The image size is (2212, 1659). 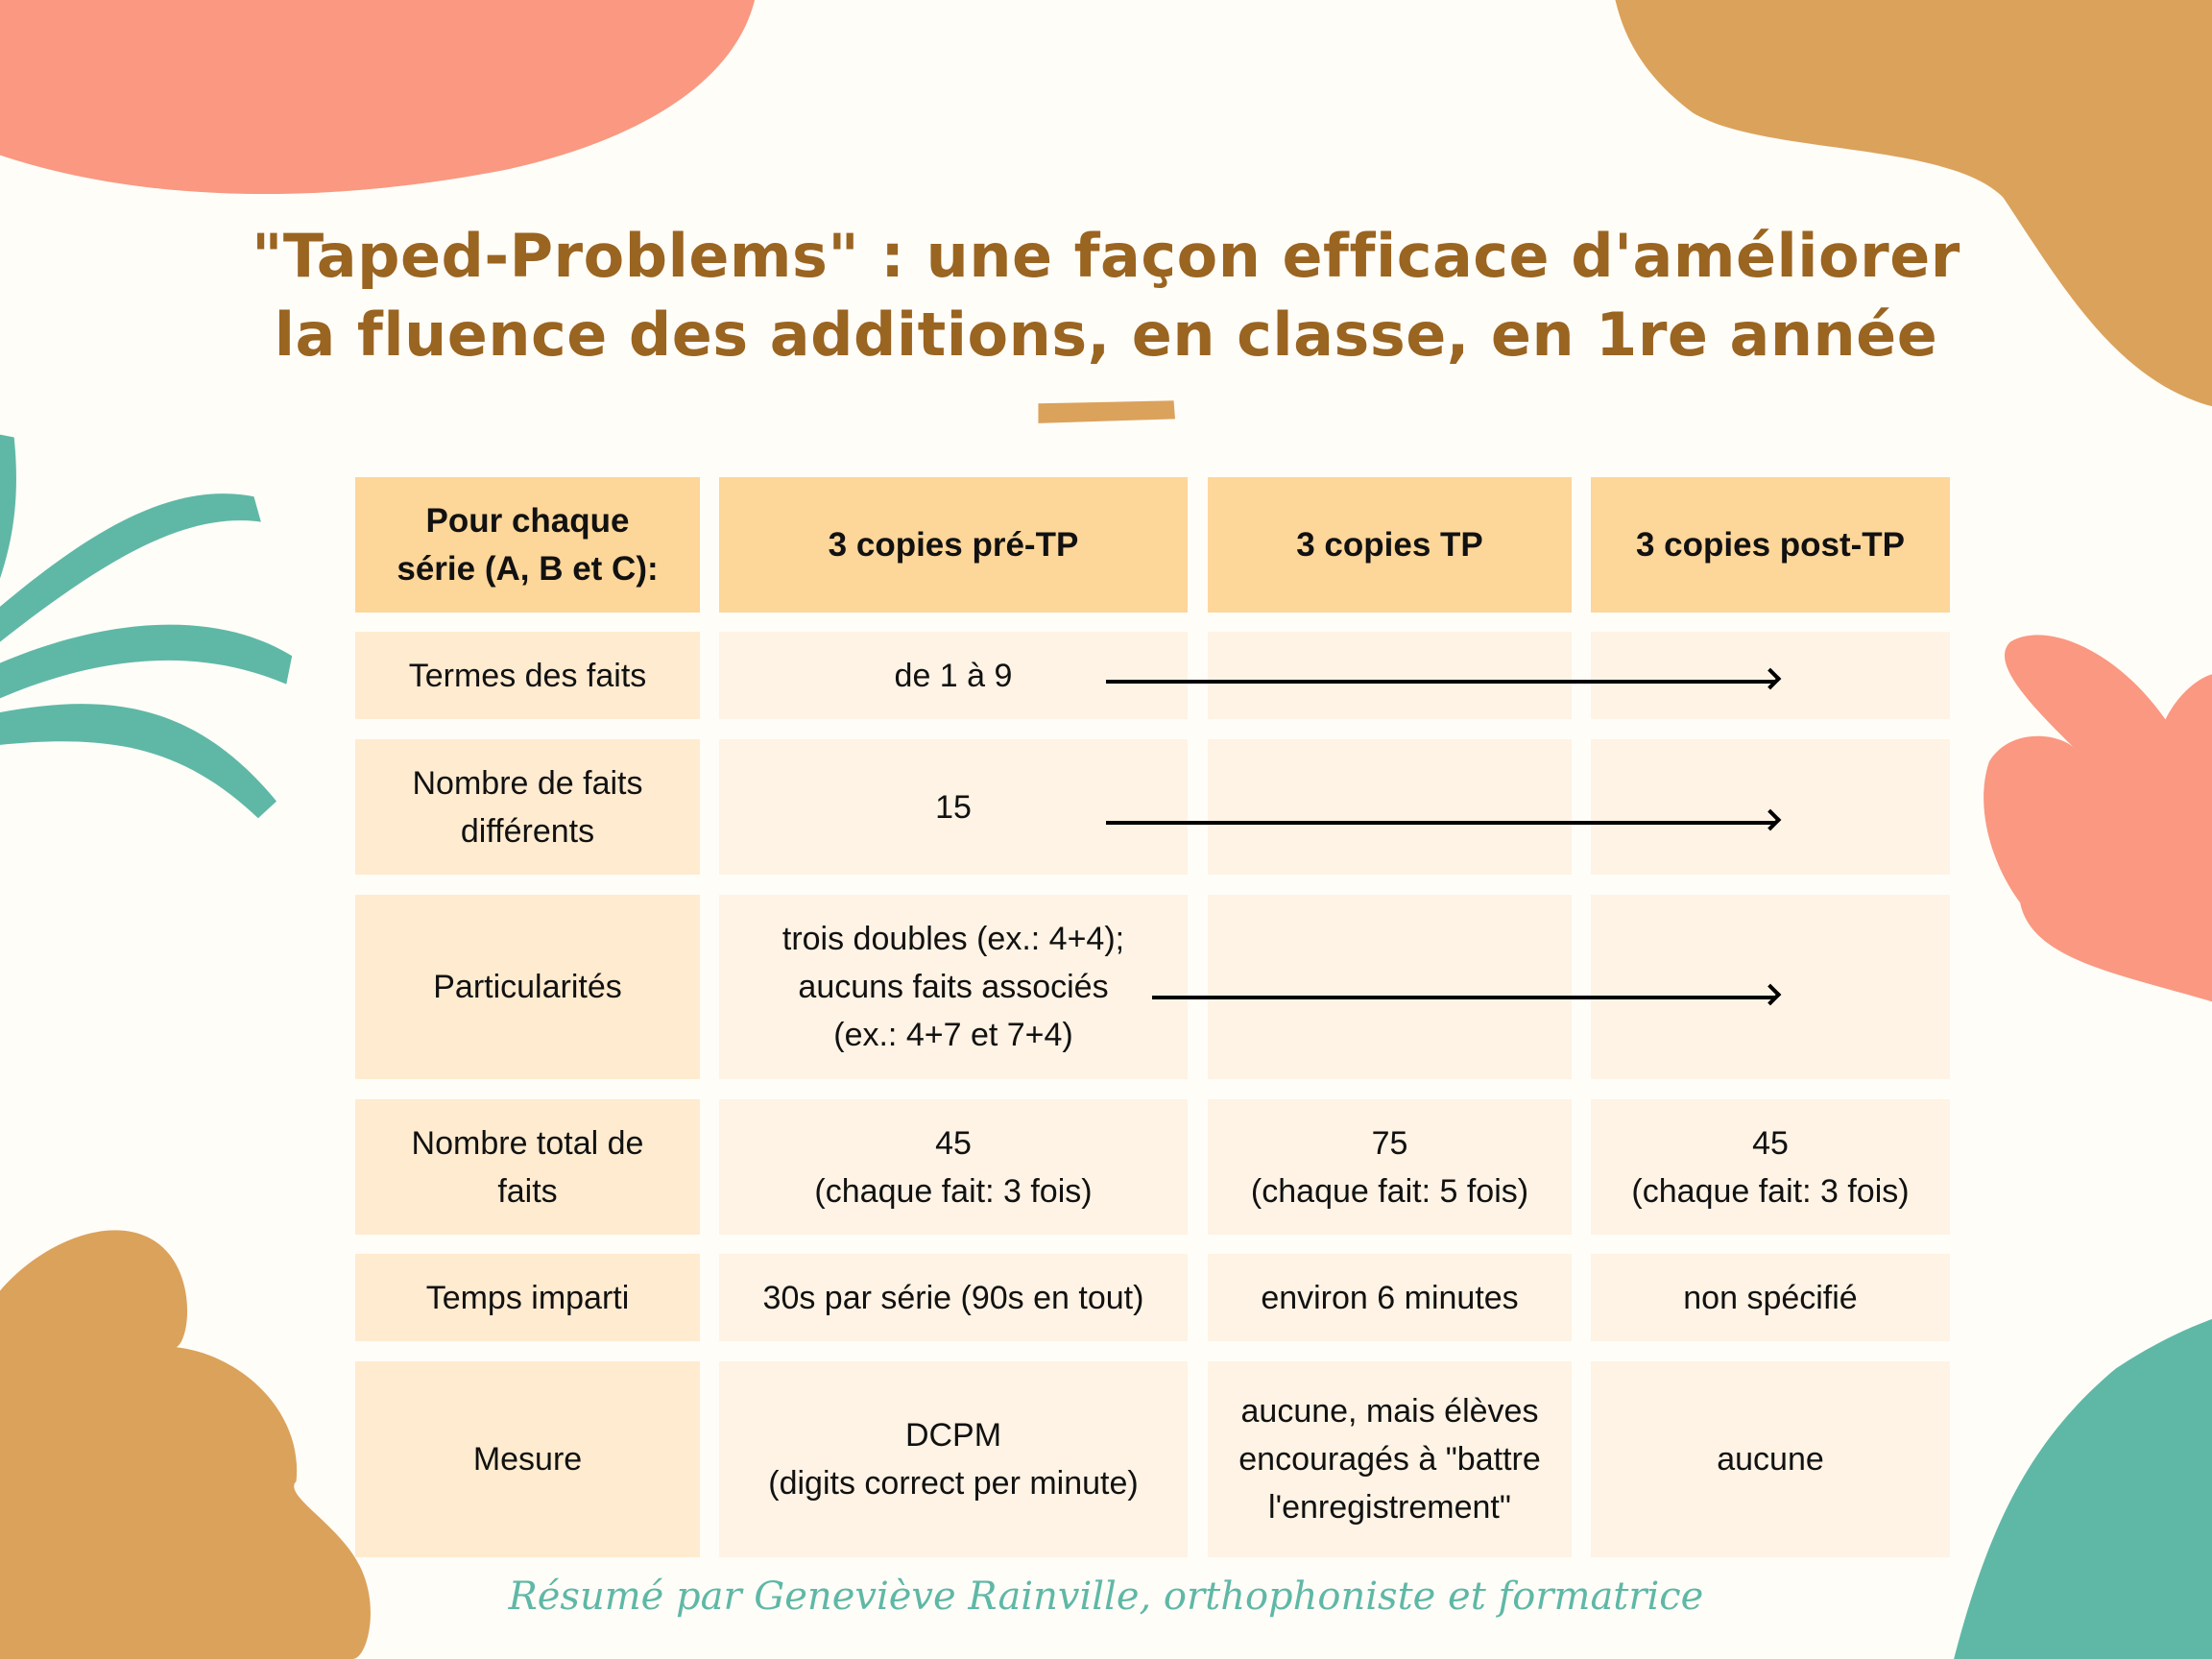 What do you see at coordinates (1390, 1167) in the screenshot?
I see `cell-tp: 75 (chaque fait: 5 fois)` at bounding box center [1390, 1167].